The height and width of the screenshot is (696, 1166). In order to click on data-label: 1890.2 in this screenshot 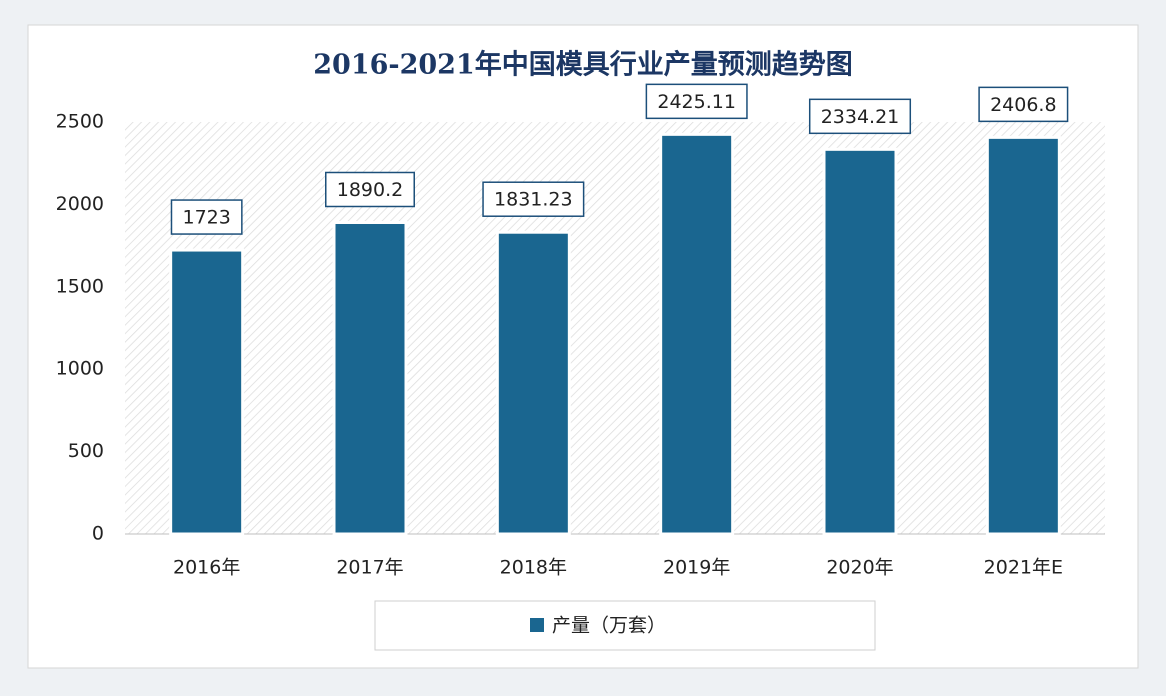, I will do `click(370, 190)`.